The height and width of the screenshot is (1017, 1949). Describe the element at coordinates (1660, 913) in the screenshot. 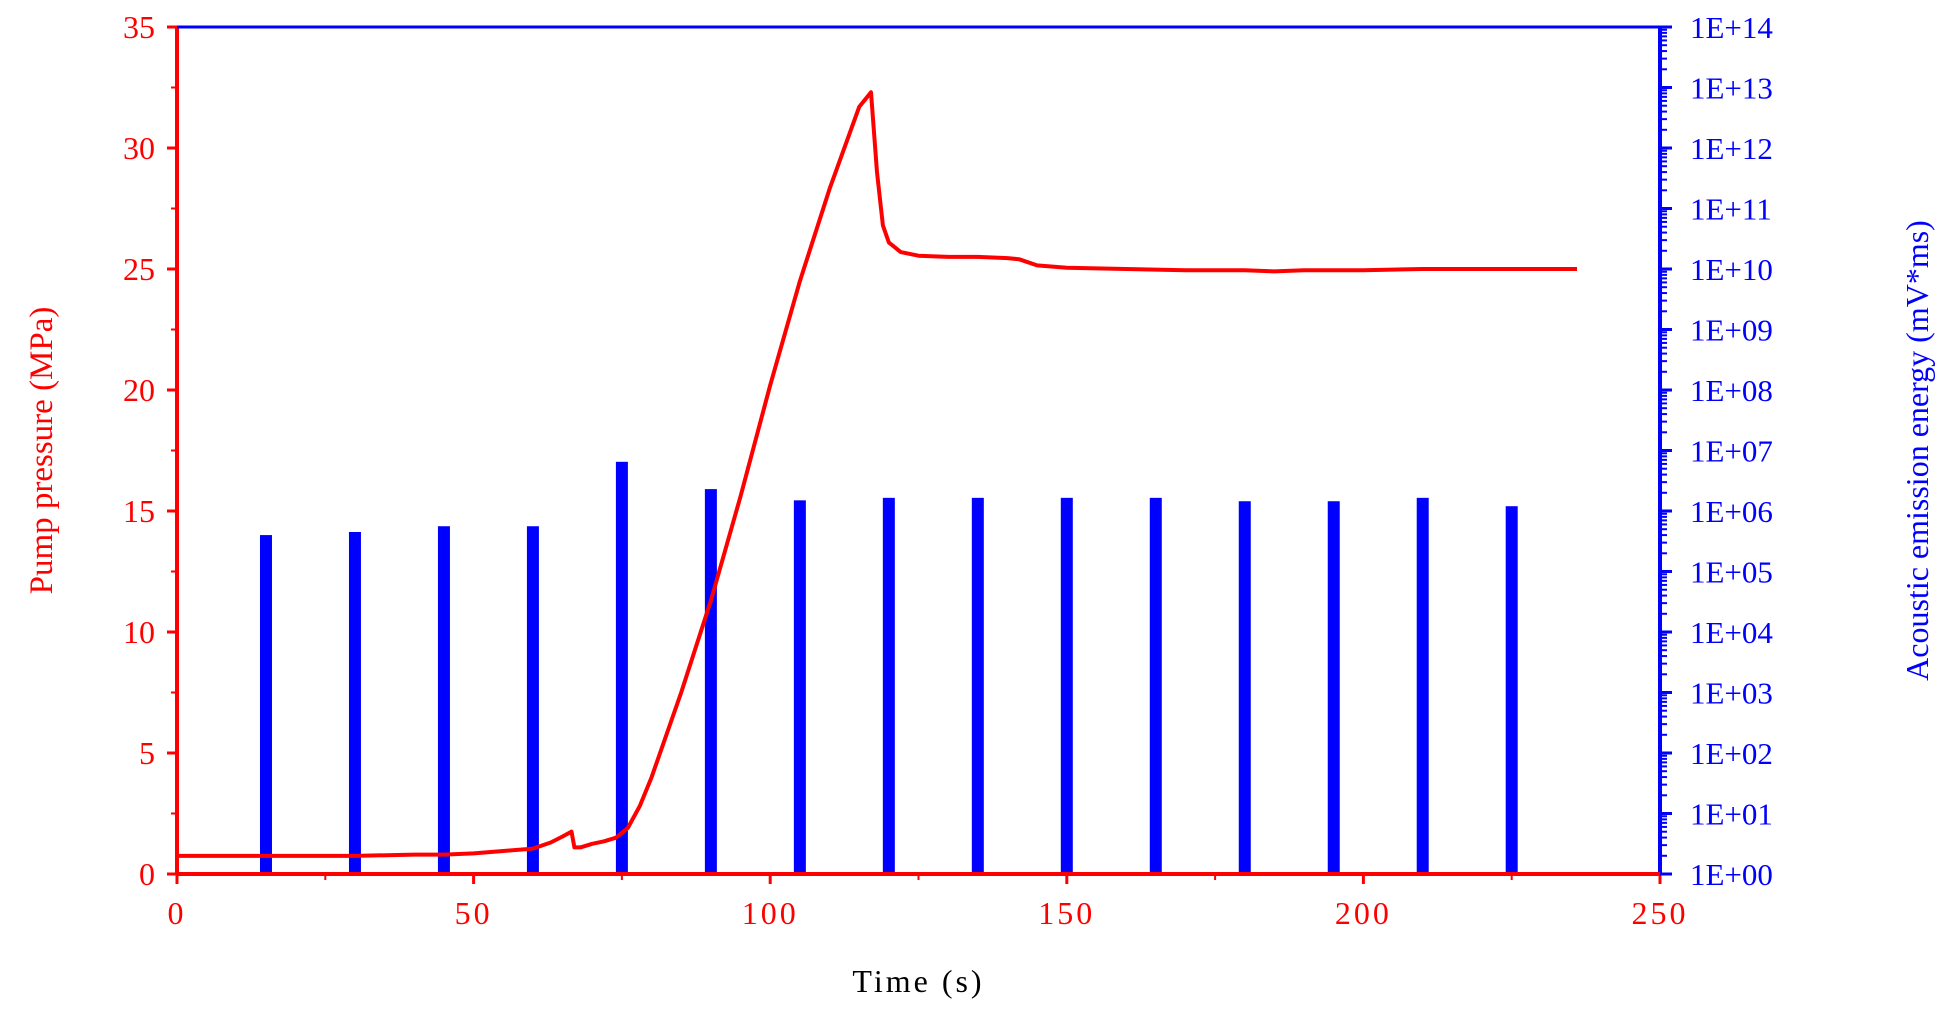

I see `x-tick-label: 250` at that location.